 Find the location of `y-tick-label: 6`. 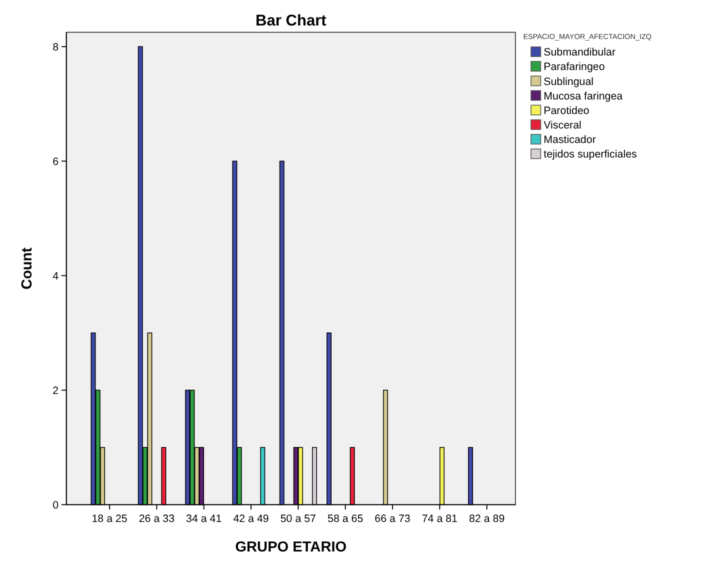

y-tick-label: 6 is located at coordinates (55, 162).